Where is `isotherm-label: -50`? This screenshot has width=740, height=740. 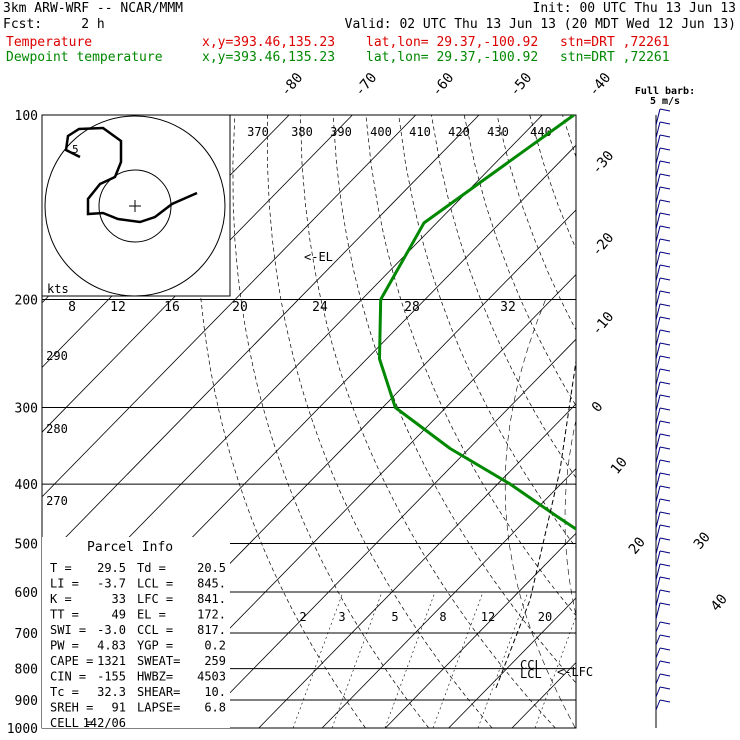
isotherm-label: -50 is located at coordinates (521, 85).